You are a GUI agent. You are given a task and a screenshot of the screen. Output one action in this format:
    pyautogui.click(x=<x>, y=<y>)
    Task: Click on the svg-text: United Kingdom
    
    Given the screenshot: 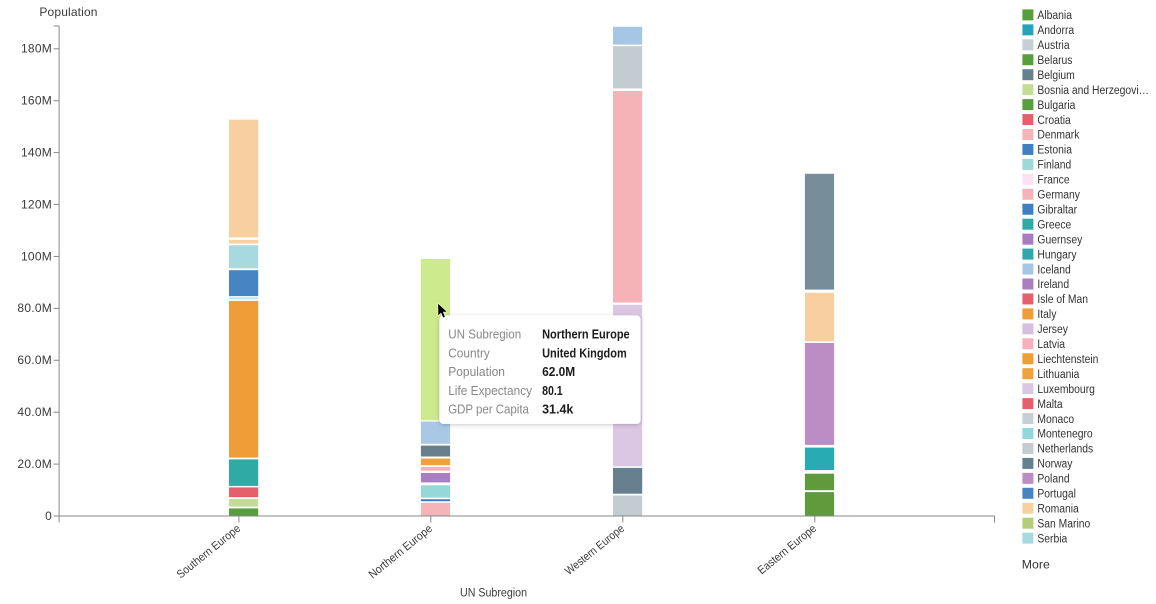 What is the action you would take?
    pyautogui.click(x=584, y=352)
    